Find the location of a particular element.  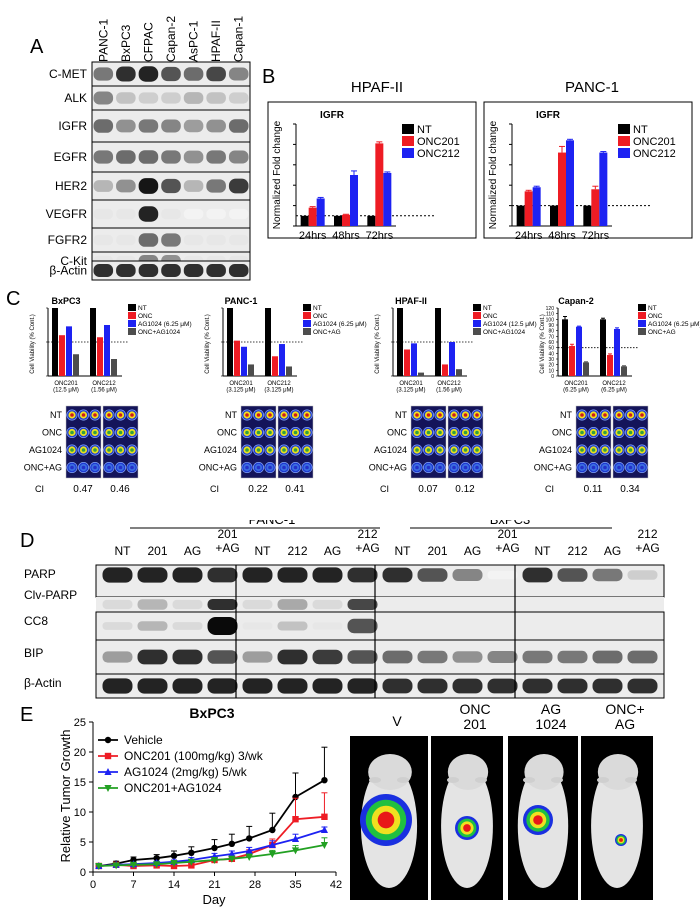

mouse-label: V is located at coordinates (397, 721).